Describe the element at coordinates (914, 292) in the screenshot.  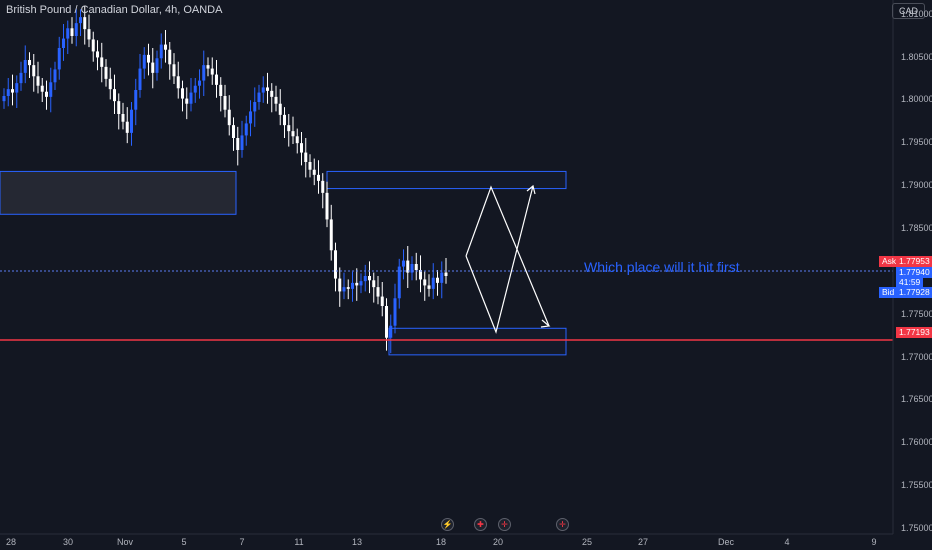
I see `bid-price-tag: 1.77928` at that location.